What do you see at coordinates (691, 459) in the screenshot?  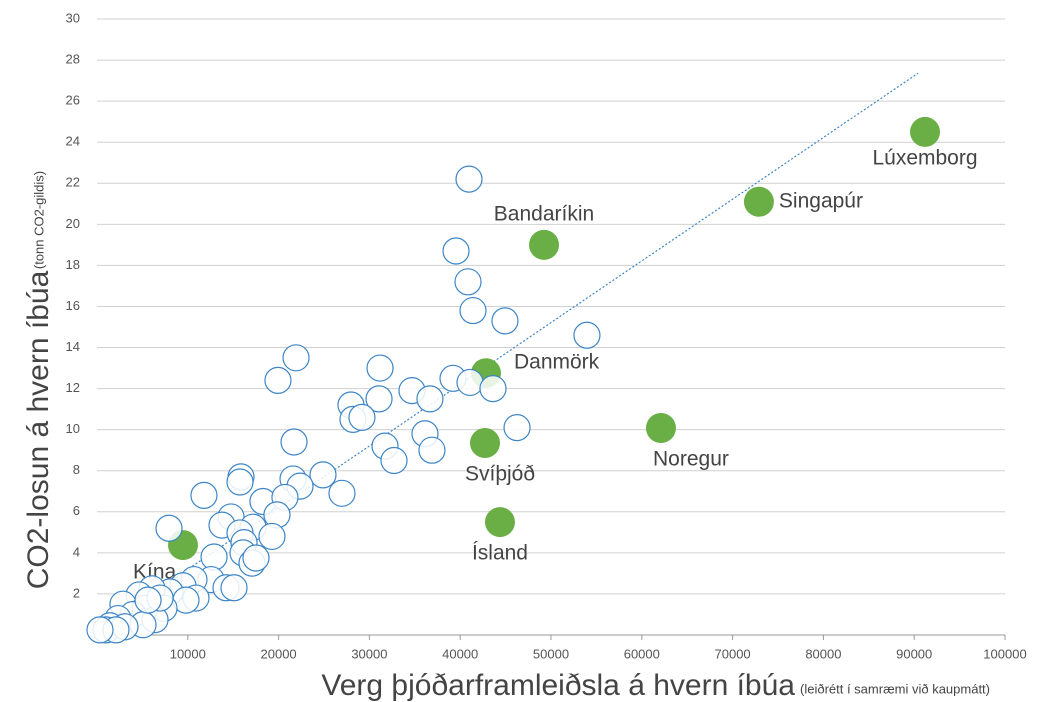 I see `point-label: Noregur` at bounding box center [691, 459].